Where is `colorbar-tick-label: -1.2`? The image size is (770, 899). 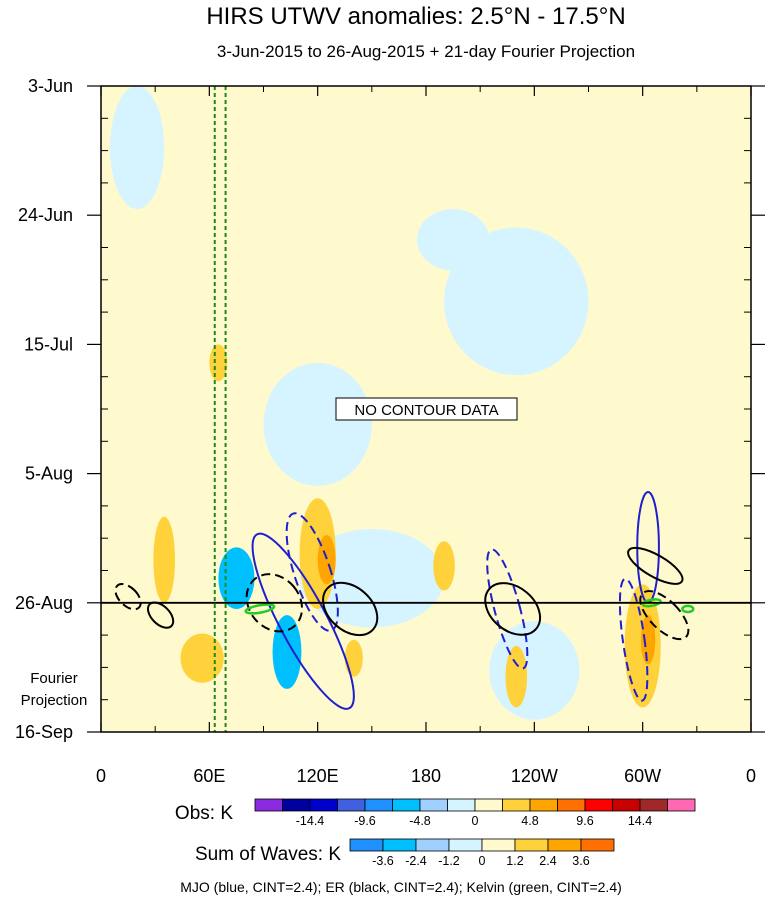 colorbar-tick-label: -1.2 is located at coordinates (449, 861).